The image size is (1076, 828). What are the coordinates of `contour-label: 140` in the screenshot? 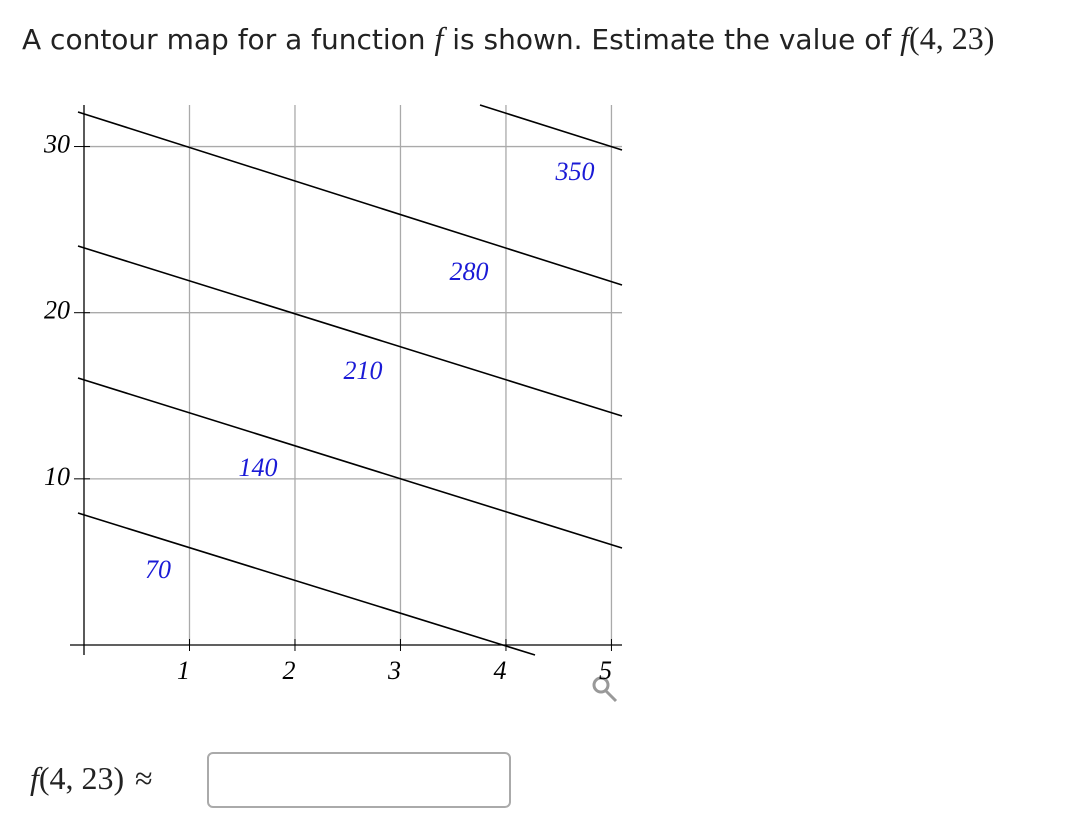 It's located at (258, 467).